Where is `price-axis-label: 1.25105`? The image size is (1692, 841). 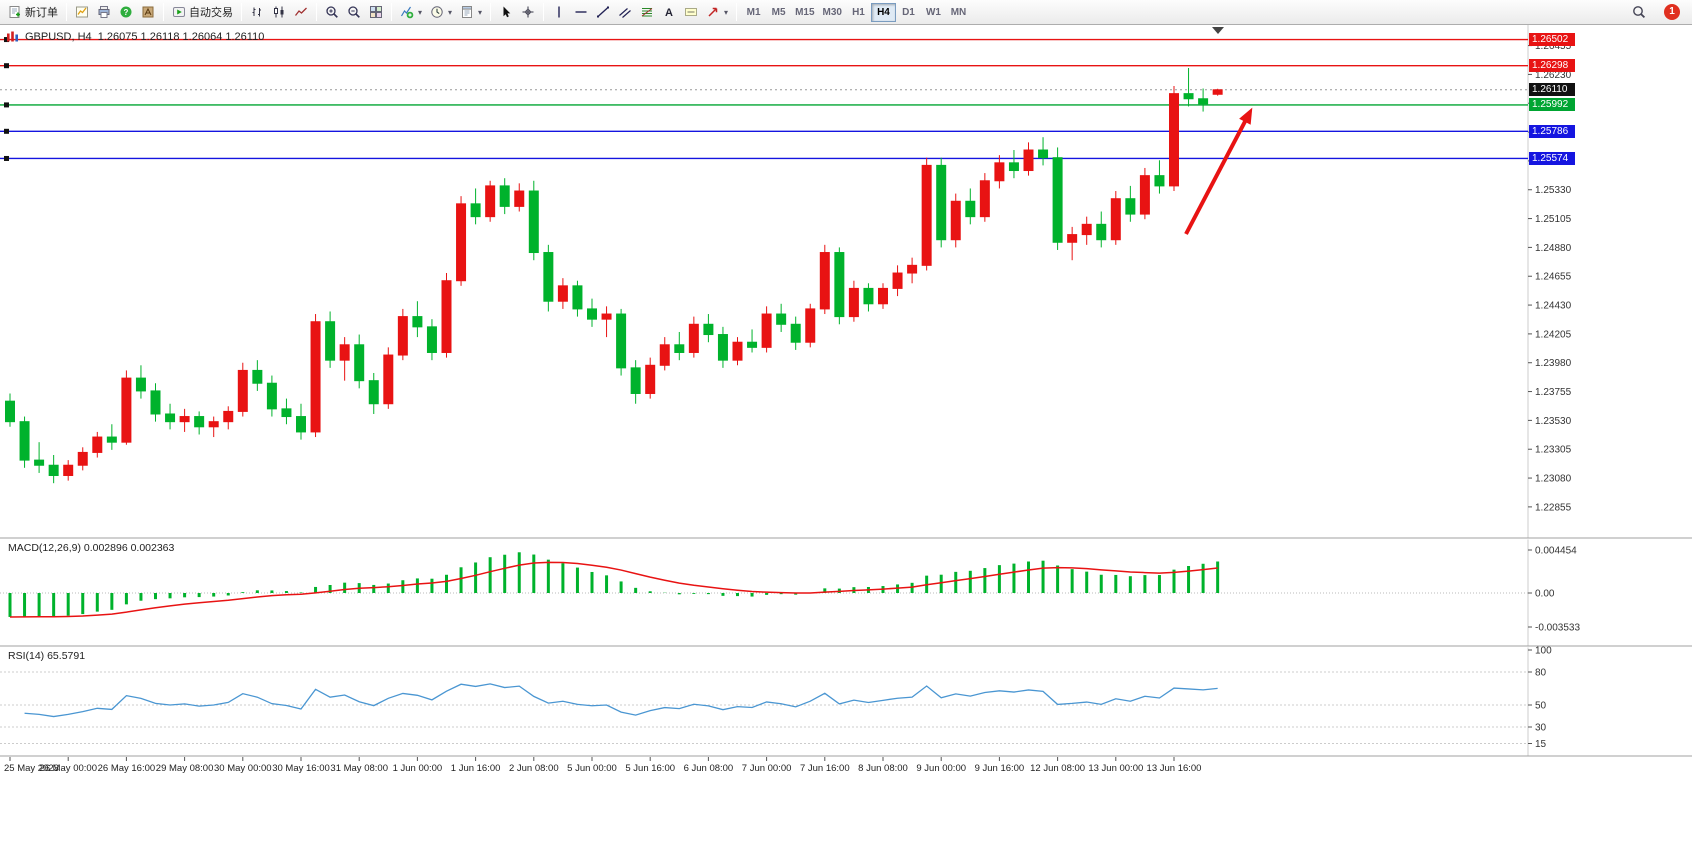
price-axis-label: 1.25105 is located at coordinates (1553, 219).